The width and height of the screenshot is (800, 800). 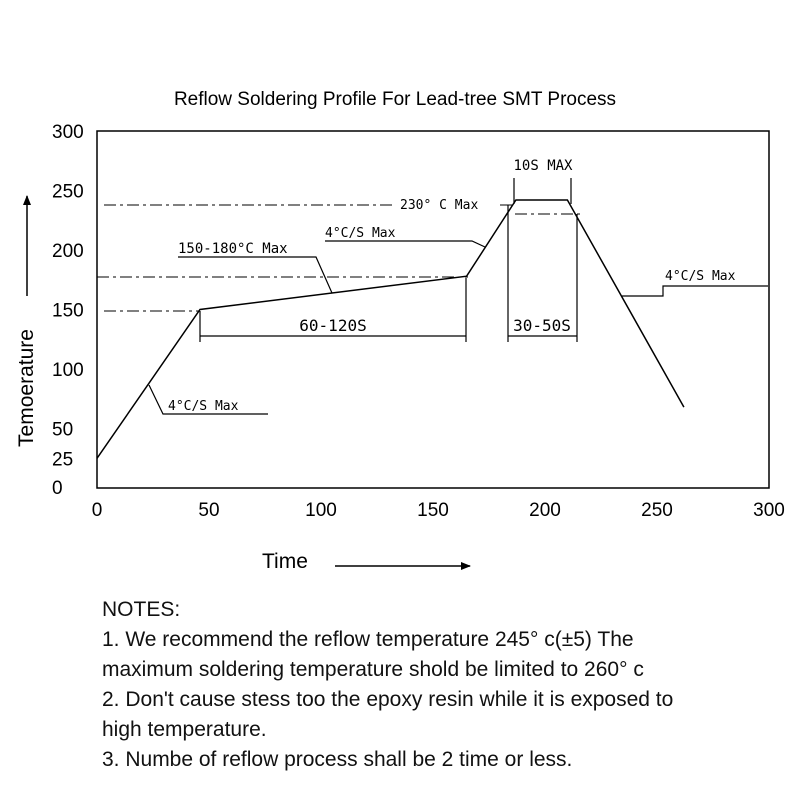 I want to click on y-tick-label: 200, so click(x=68, y=251).